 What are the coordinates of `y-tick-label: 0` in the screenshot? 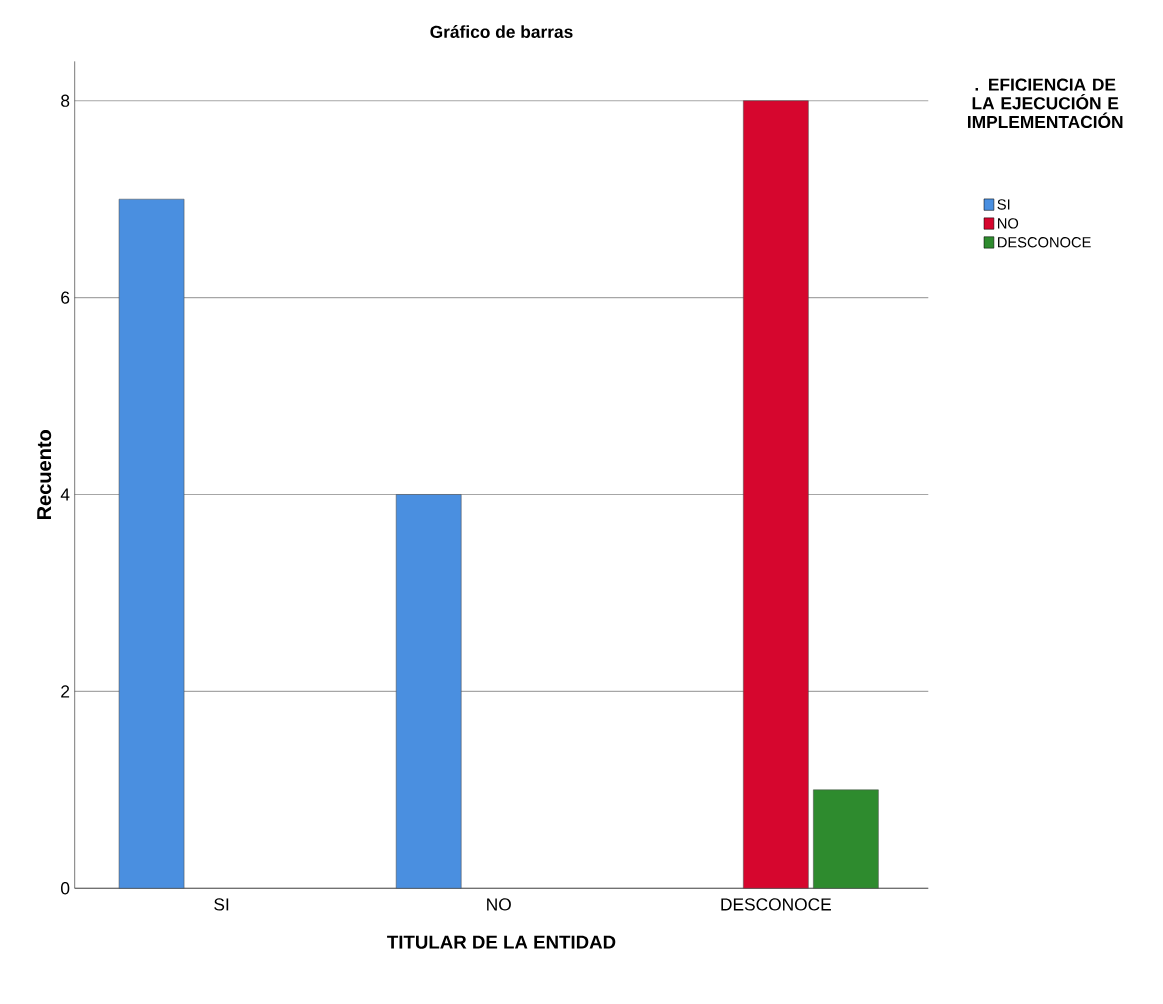 It's located at (65, 888).